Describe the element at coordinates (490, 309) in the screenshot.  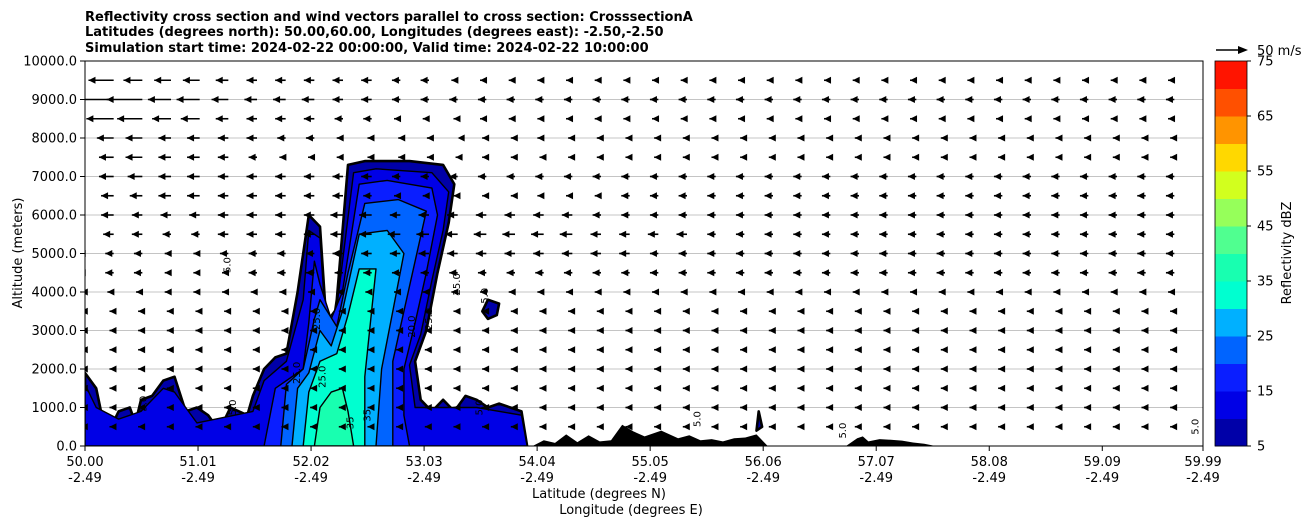
I see `reflectivity-region` at that location.